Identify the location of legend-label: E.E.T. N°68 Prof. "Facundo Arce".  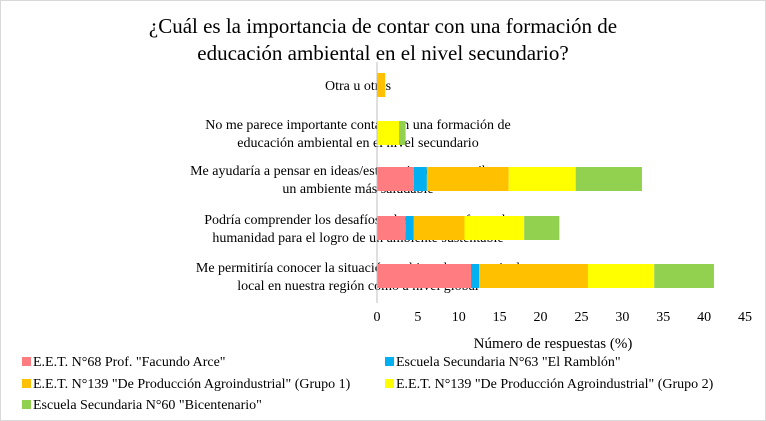
(129, 362).